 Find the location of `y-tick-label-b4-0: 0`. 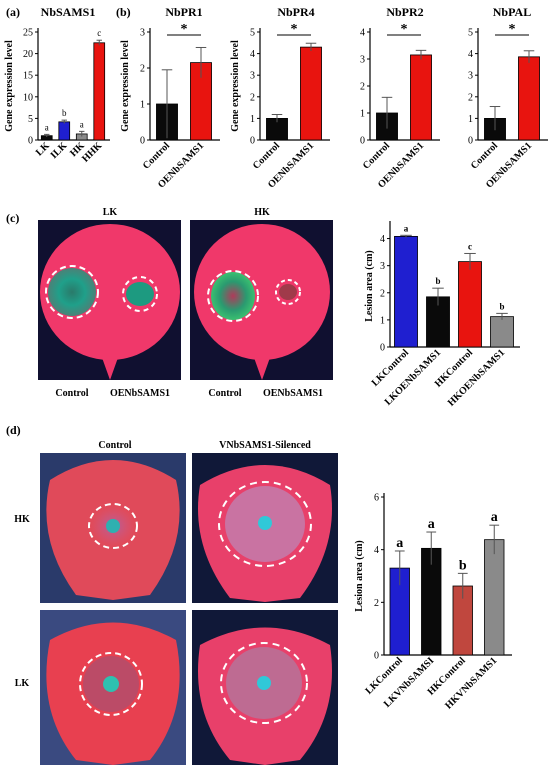

y-tick-label-b4-0: 0 is located at coordinates (470, 141).